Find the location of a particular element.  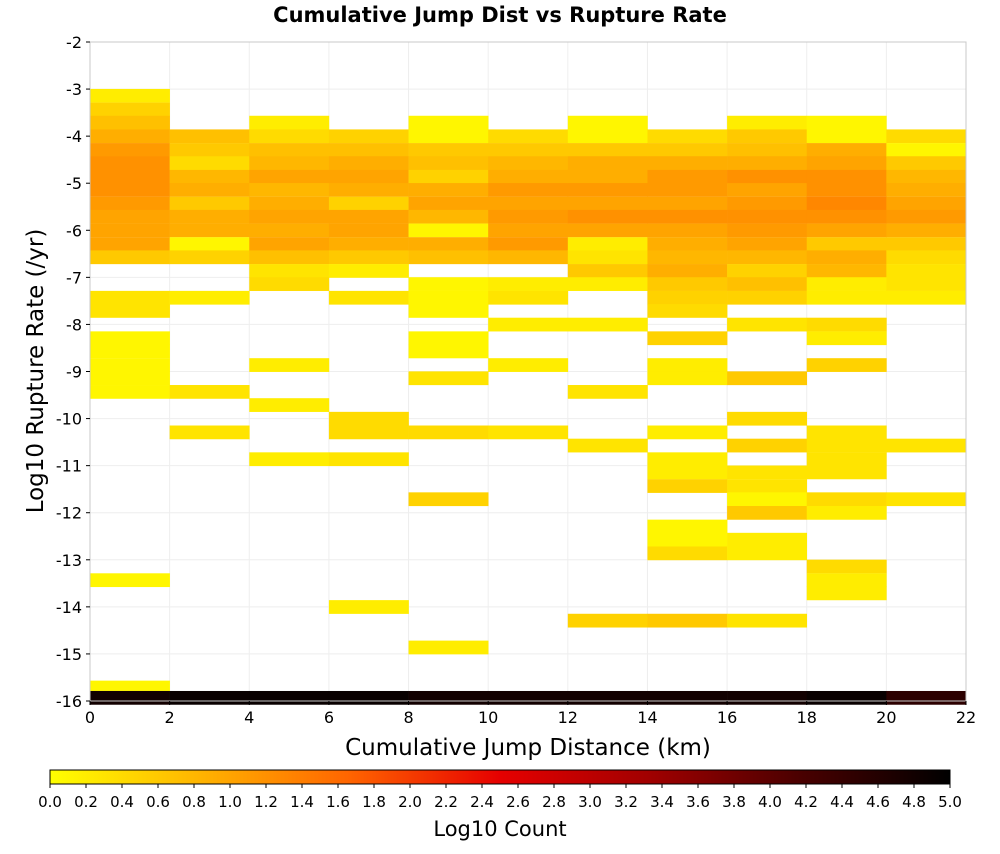

chart-title: Cumulative Jump Dist vs Rupture Rate is located at coordinates (500, 15).